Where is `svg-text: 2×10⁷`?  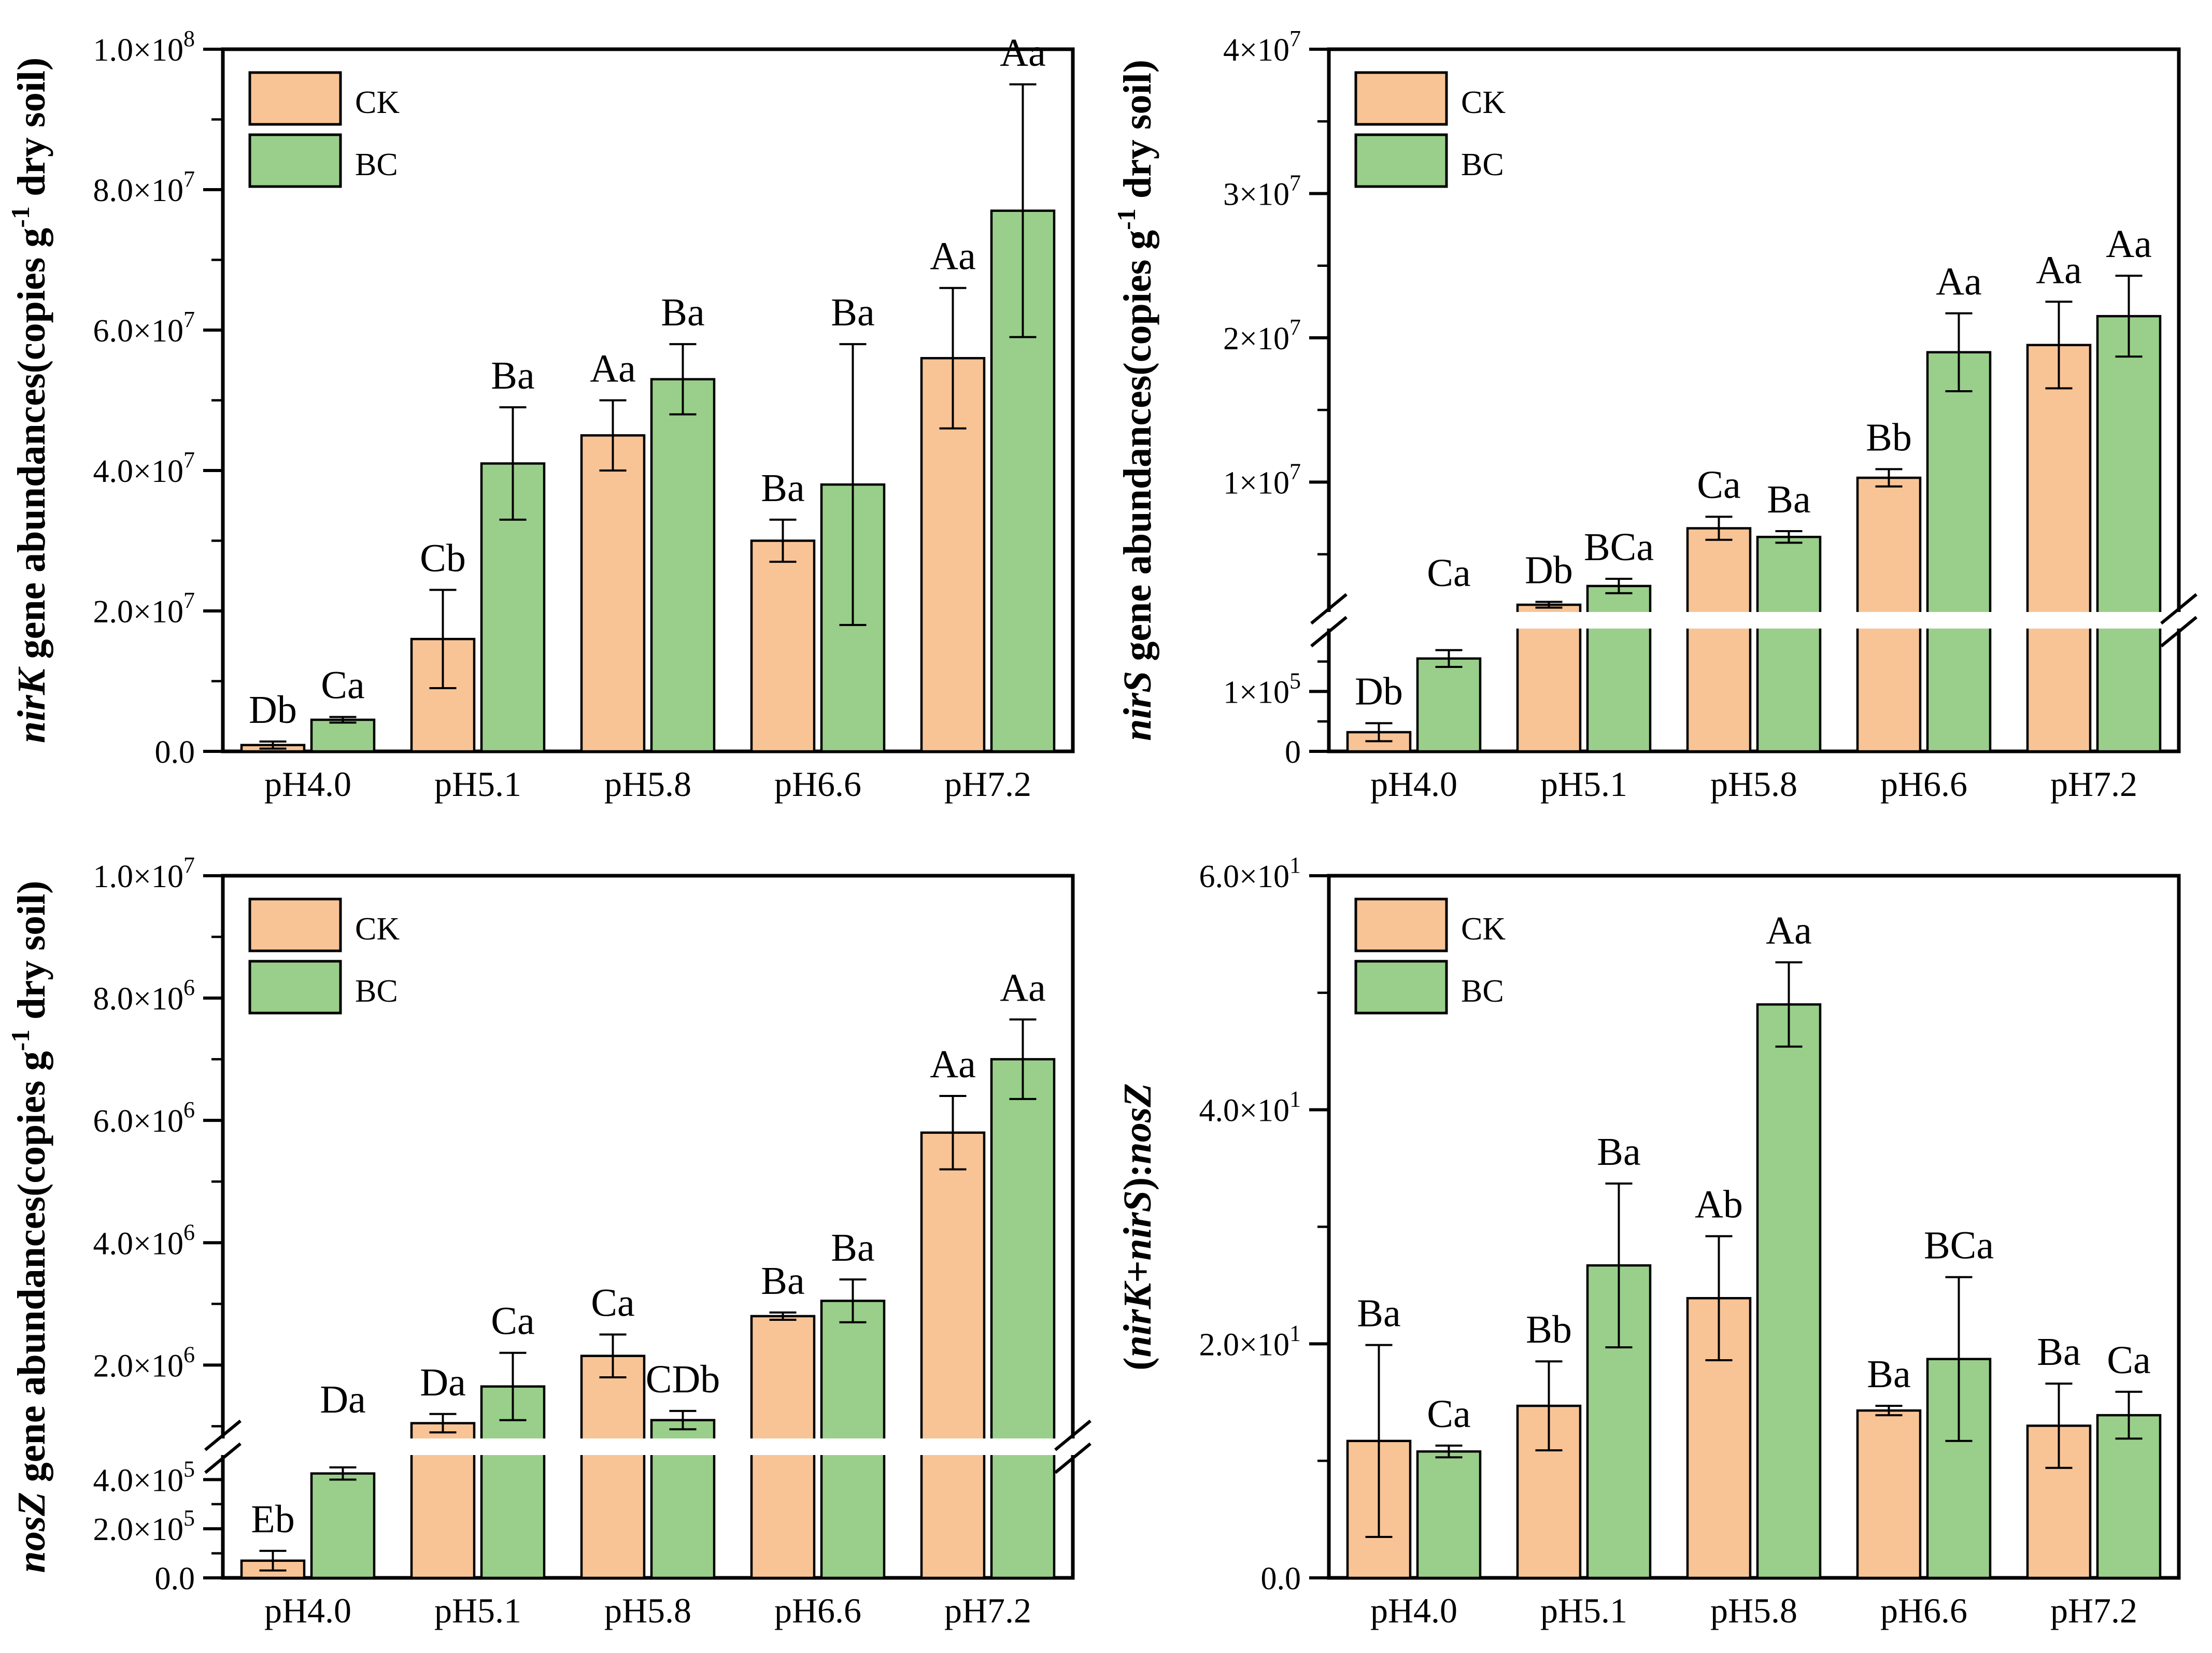
svg-text: 2×10⁷ is located at coordinates (1262, 336).